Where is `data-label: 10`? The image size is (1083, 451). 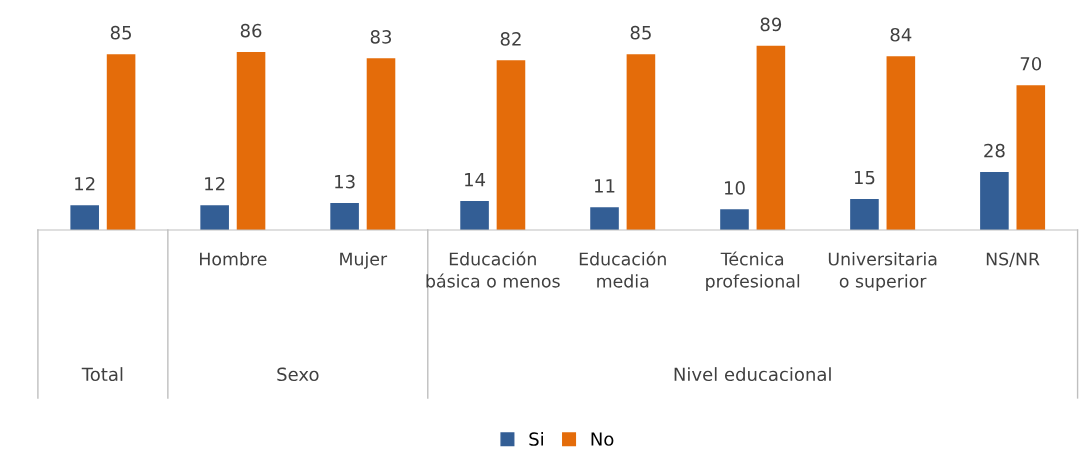
data-label: 10 is located at coordinates (734, 188).